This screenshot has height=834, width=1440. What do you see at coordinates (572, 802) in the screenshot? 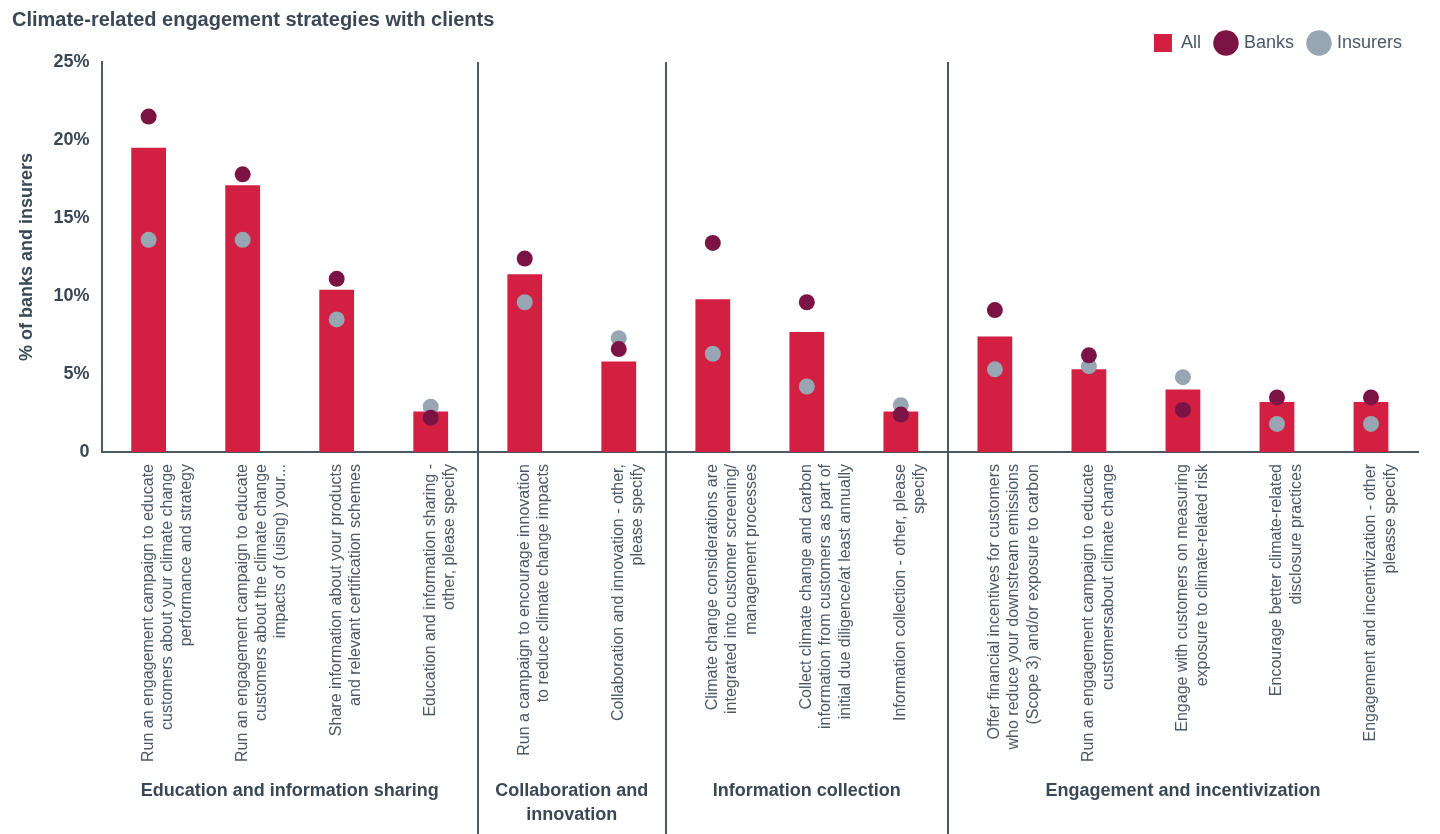
I see `text: Collaboration and innovation` at bounding box center [572, 802].